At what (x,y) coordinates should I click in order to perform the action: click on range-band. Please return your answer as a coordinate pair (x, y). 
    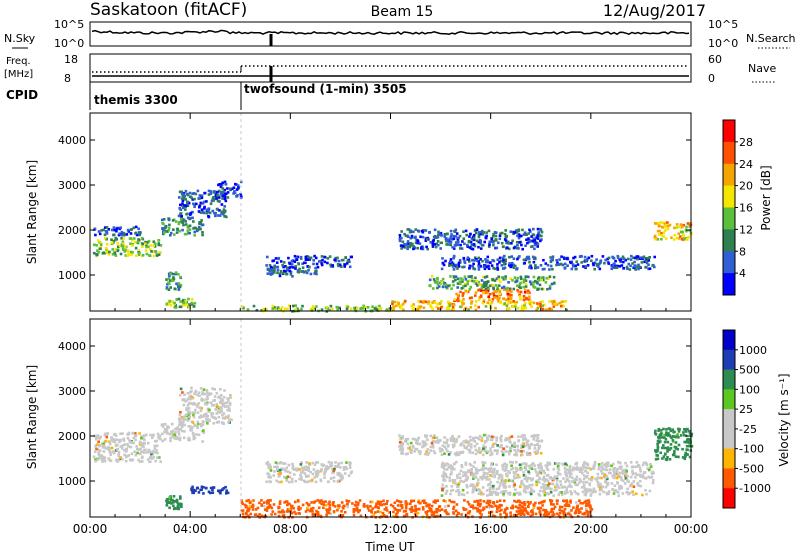
    Looking at the image, I should click on (181, 303).